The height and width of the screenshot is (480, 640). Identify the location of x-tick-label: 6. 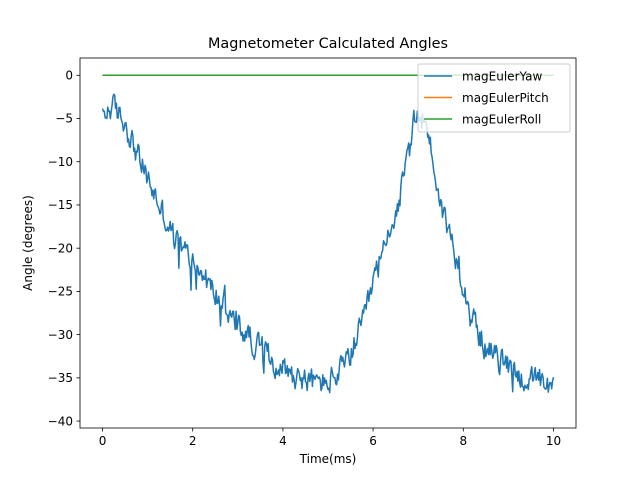
(373, 441).